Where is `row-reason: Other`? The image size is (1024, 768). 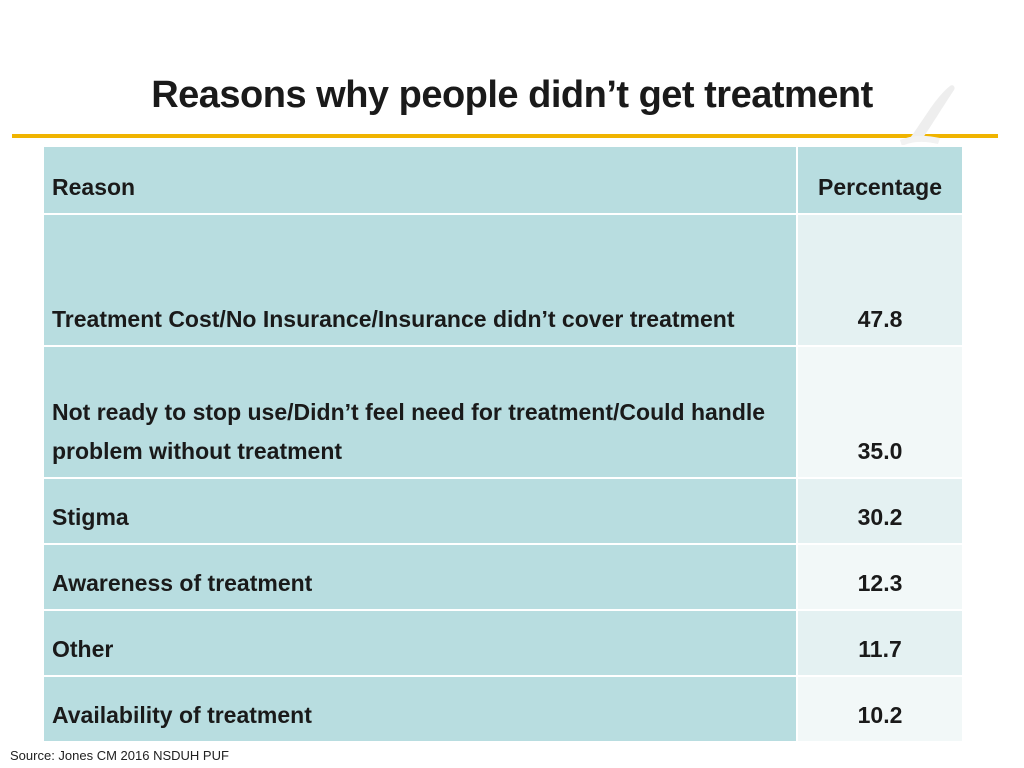
row-reason: Other is located at coordinates (420, 643).